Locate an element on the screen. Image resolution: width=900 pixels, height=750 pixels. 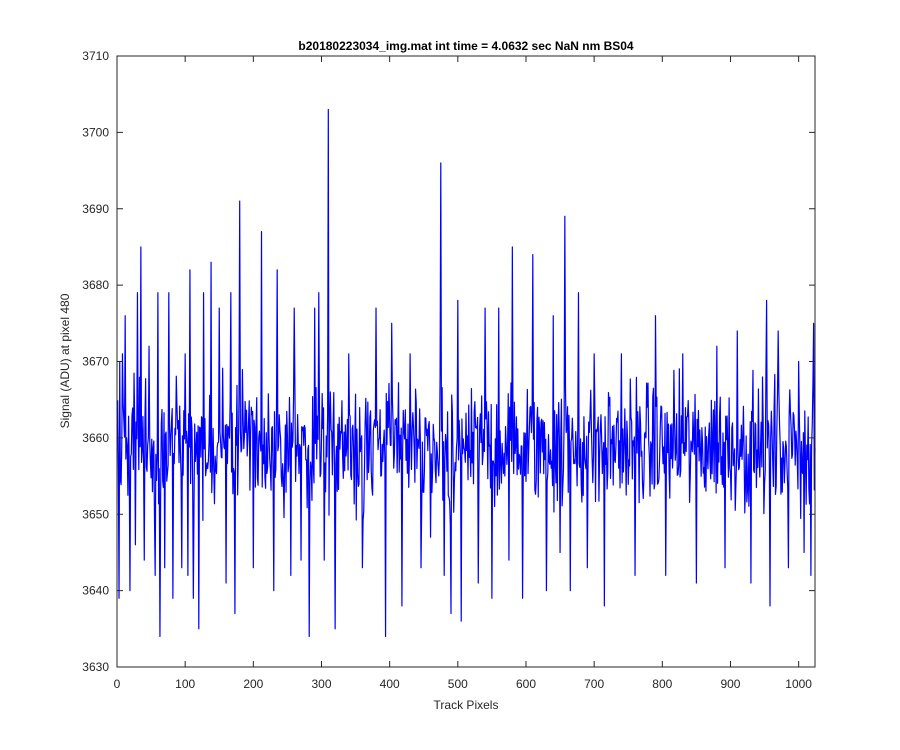
x-tick-label: 700 is located at coordinates (594, 684).